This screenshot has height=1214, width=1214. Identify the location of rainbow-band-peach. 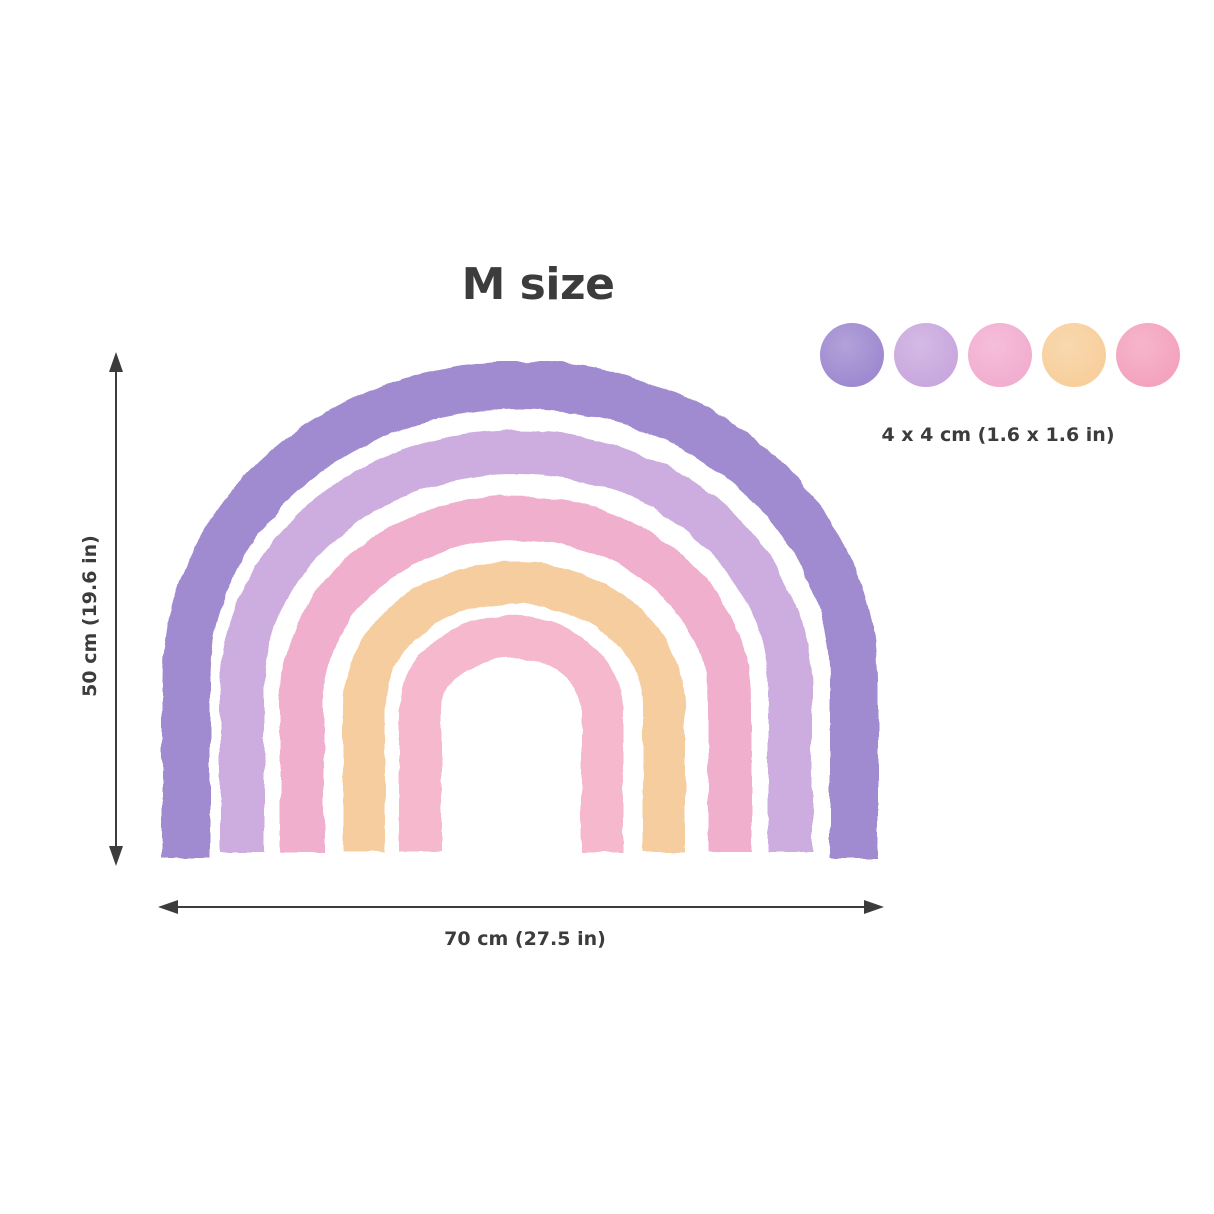
(514, 707).